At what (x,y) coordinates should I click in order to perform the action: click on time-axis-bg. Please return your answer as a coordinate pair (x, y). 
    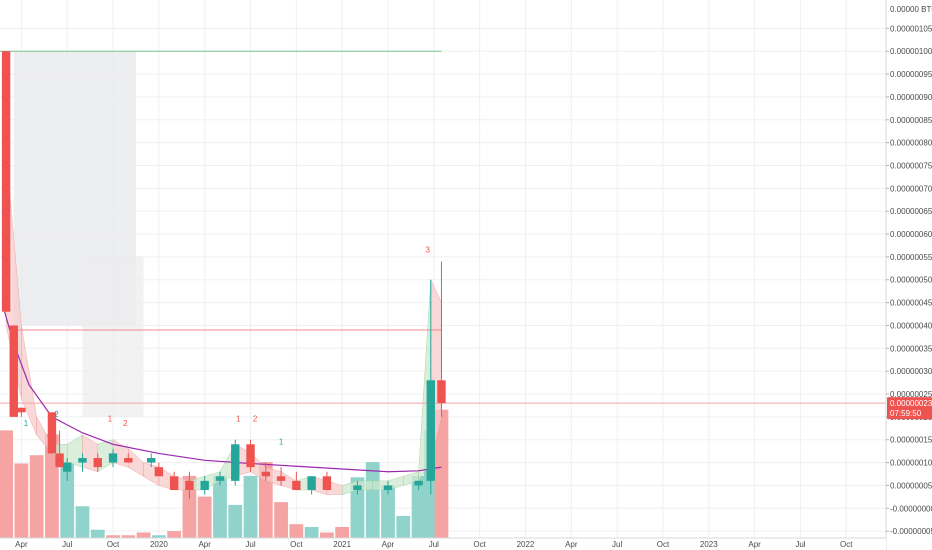
    Looking at the image, I should click on (443, 544).